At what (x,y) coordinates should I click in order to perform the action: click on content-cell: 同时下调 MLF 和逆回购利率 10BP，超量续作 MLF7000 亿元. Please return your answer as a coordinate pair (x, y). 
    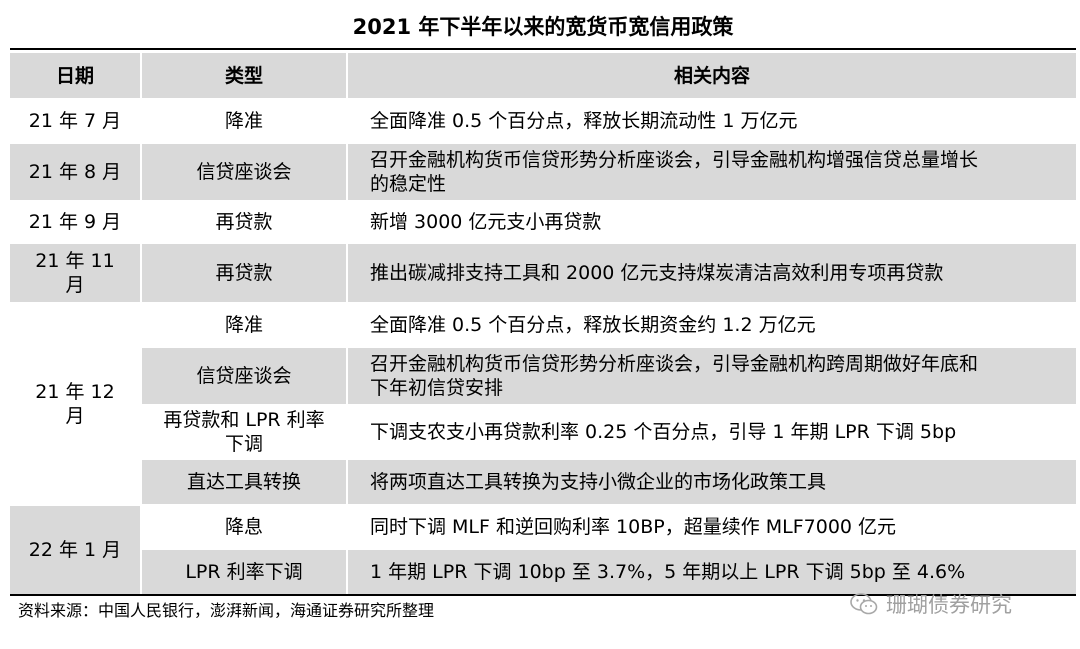
    Looking at the image, I should click on (633, 527).